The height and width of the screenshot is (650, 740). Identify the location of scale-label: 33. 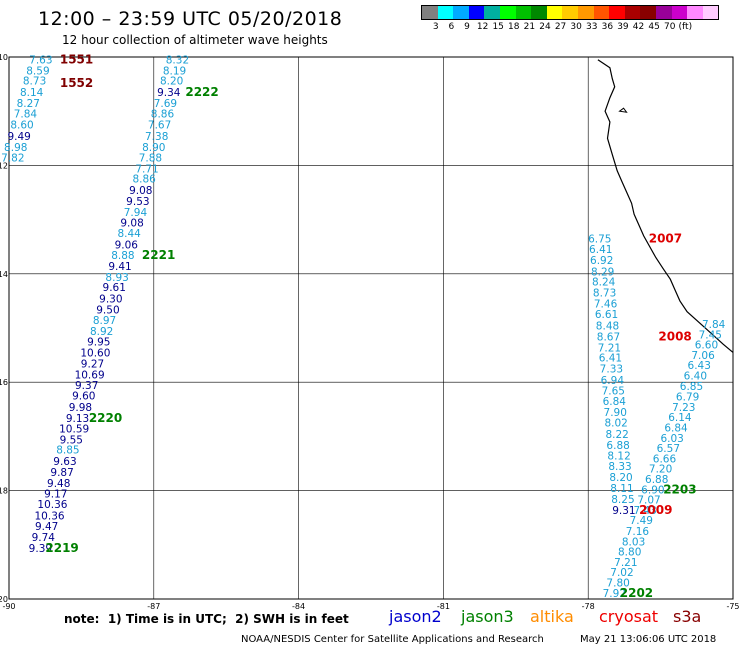
(592, 27).